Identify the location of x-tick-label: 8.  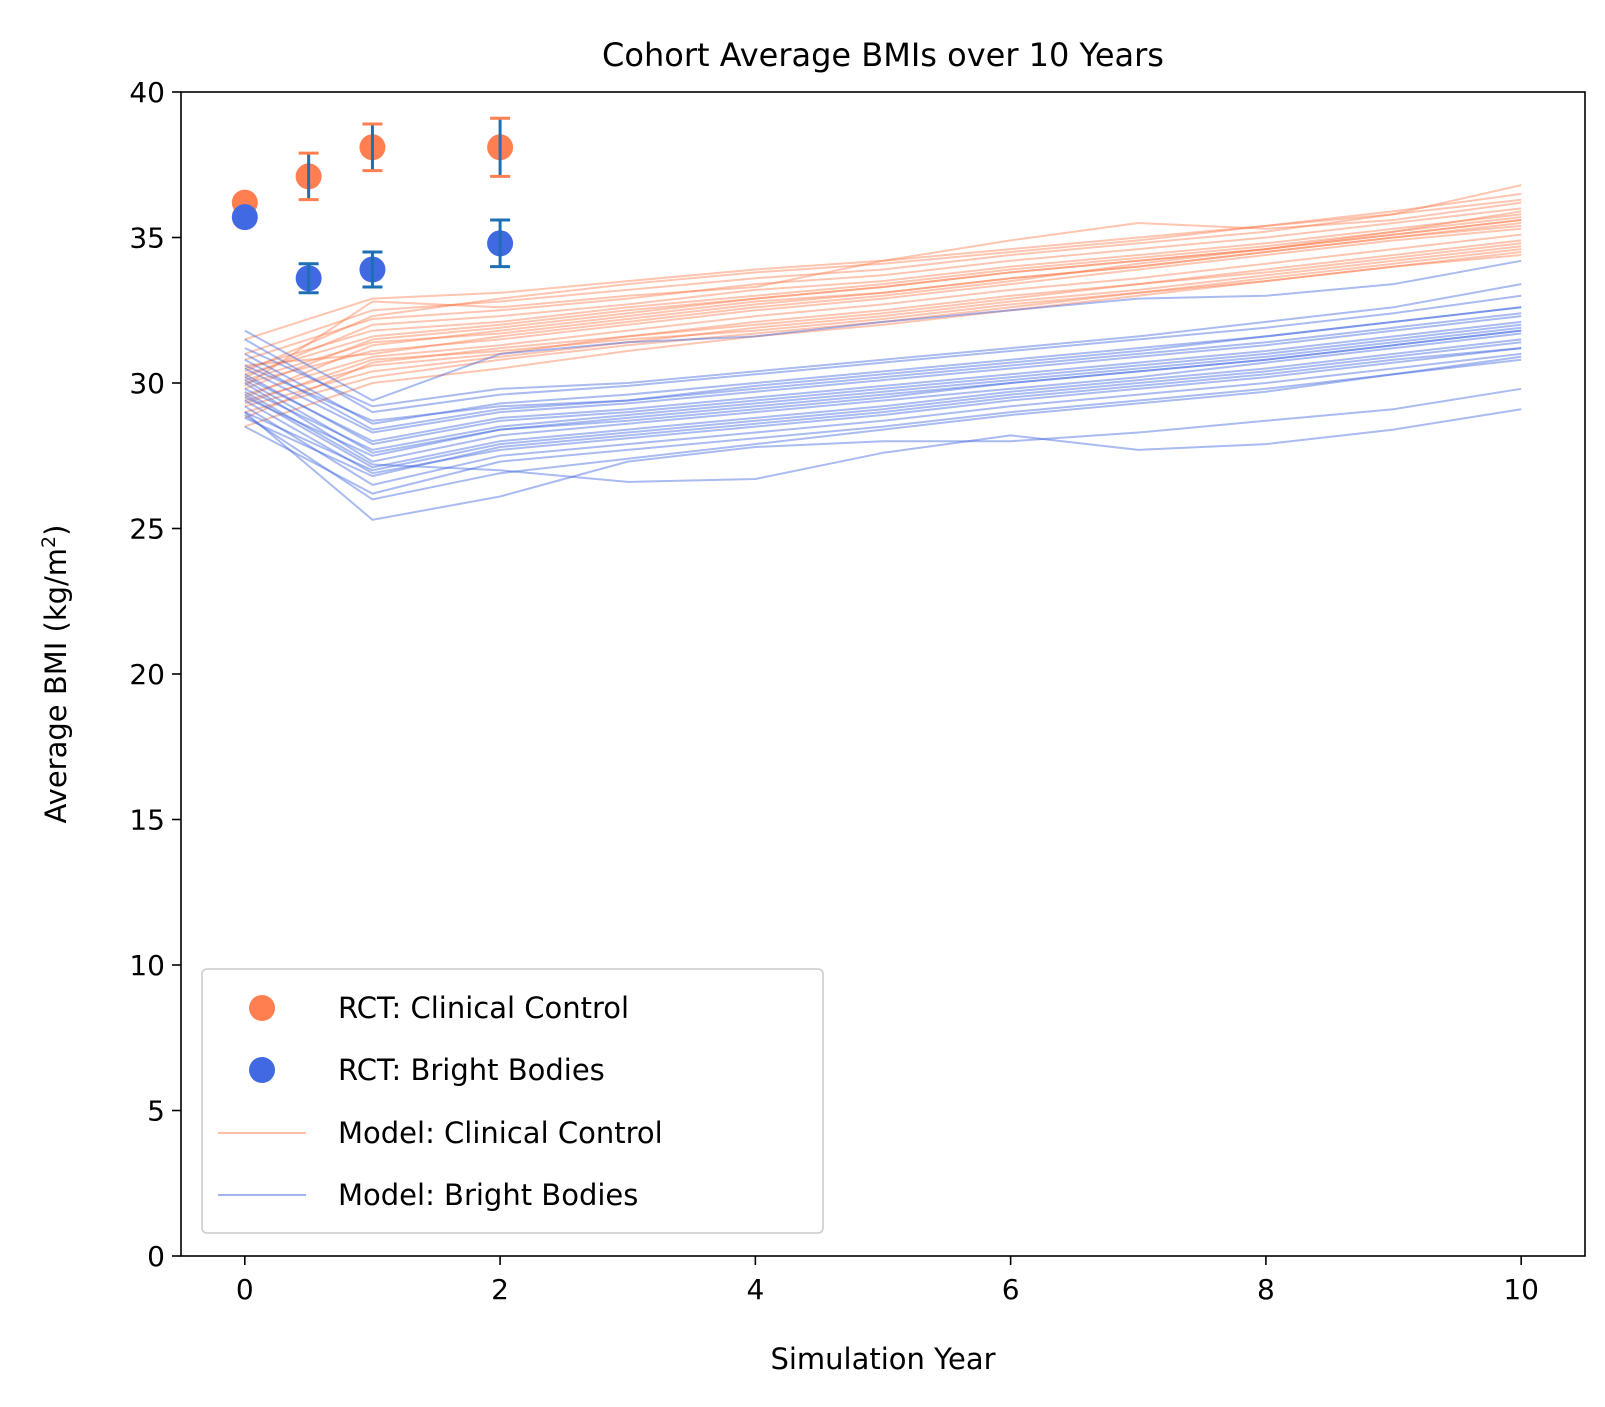
(1266, 1289).